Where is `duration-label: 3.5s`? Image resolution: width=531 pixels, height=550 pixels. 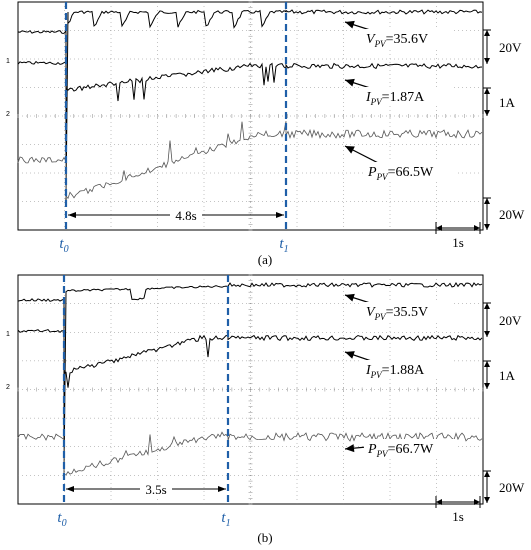 duration-label: 3.5s is located at coordinates (155, 489).